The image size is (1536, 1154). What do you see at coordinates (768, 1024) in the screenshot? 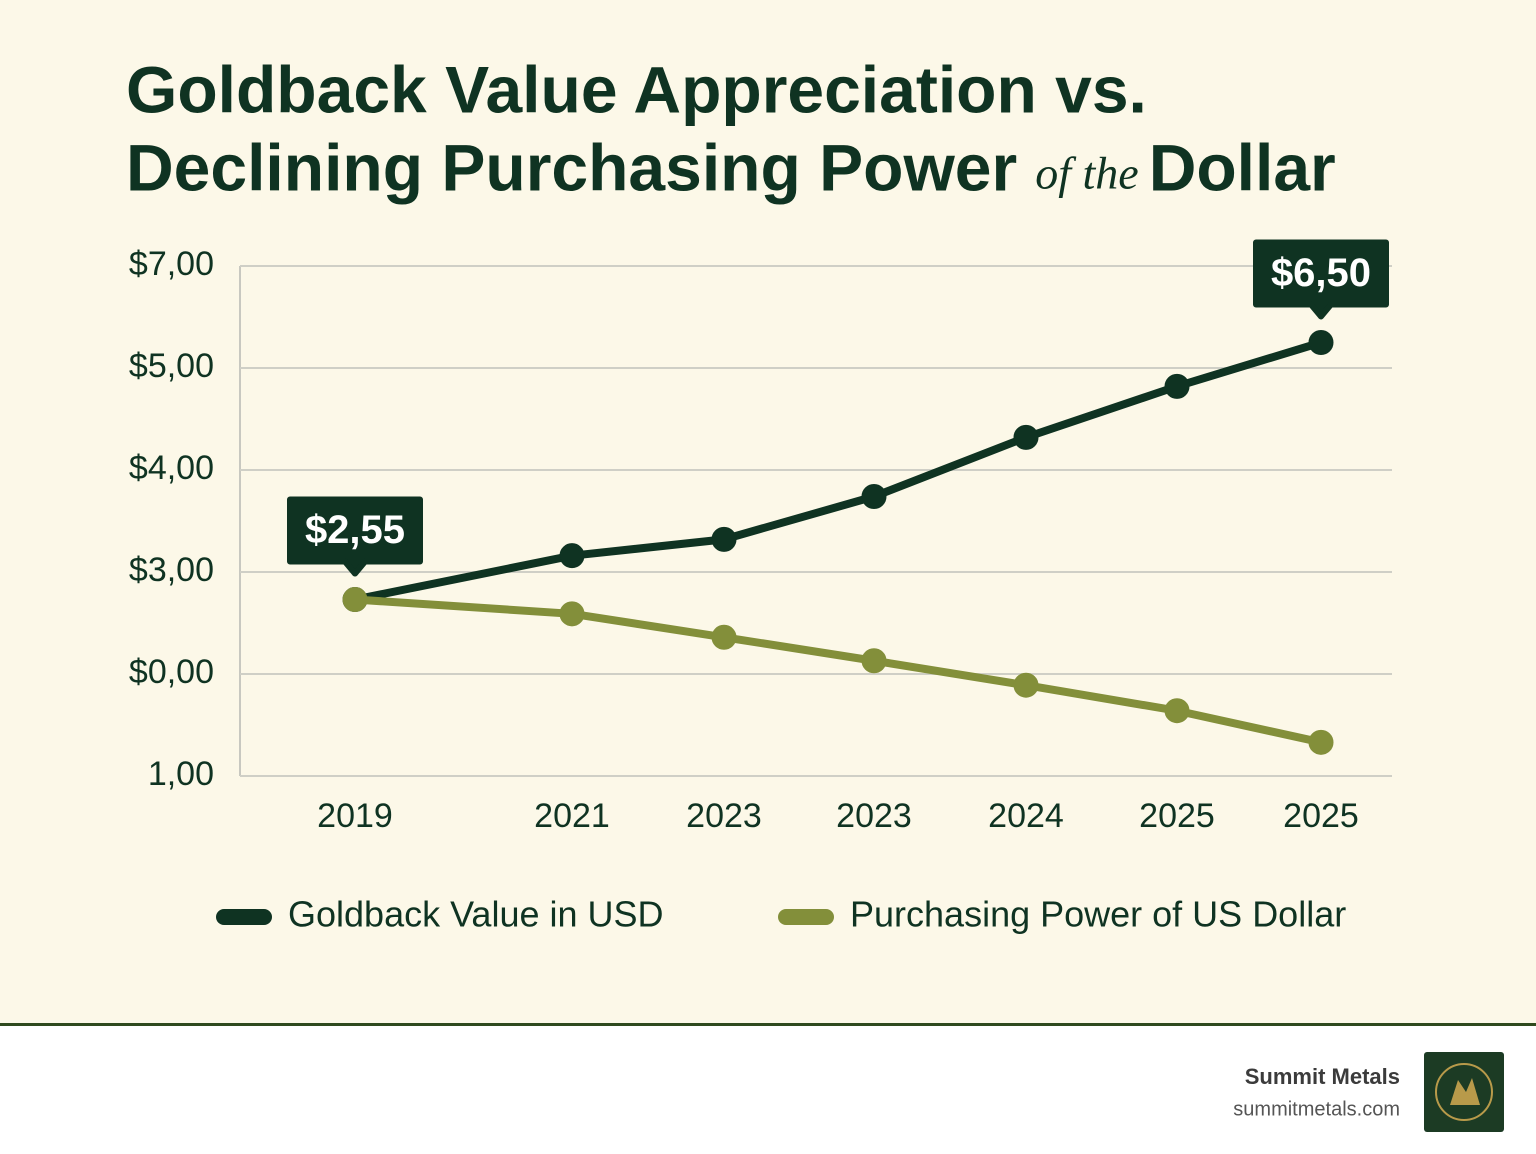
I see `divider` at bounding box center [768, 1024].